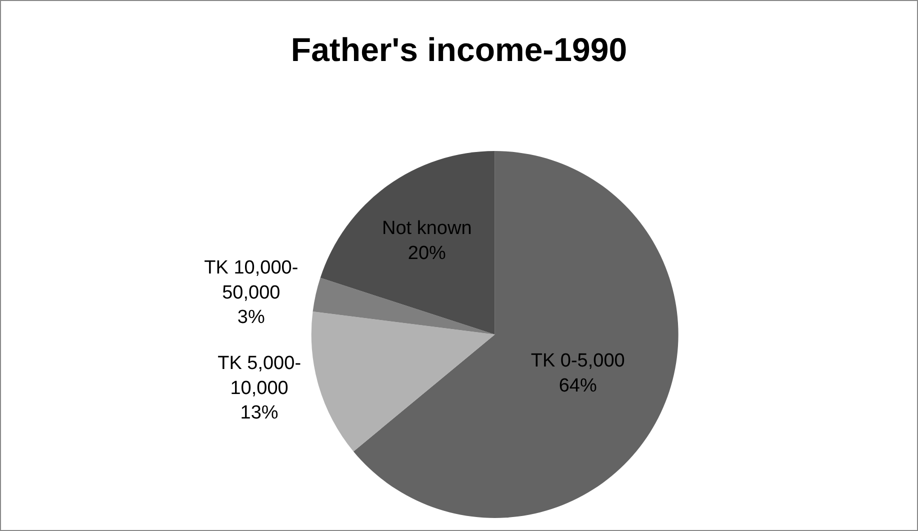 This screenshot has height=531, width=918. Describe the element at coordinates (427, 229) in the screenshot. I see `slice-label: Not known` at that location.